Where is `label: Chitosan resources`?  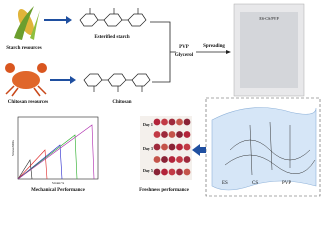
label: Chitosan resources is located at coordinates (28, 102).